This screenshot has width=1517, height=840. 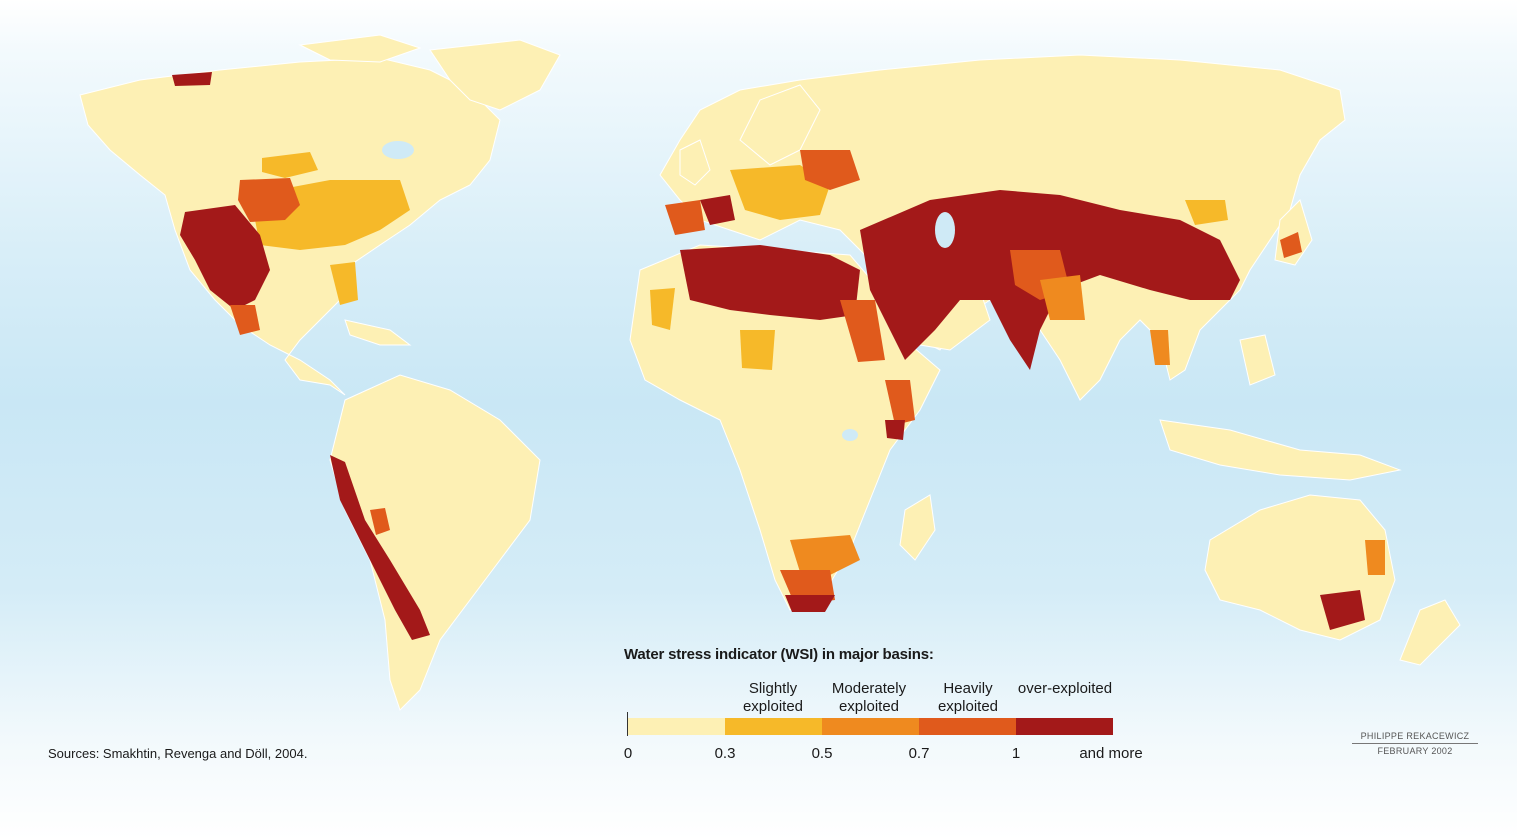 I want to click on credit-rule, so click(x=1415, y=743).